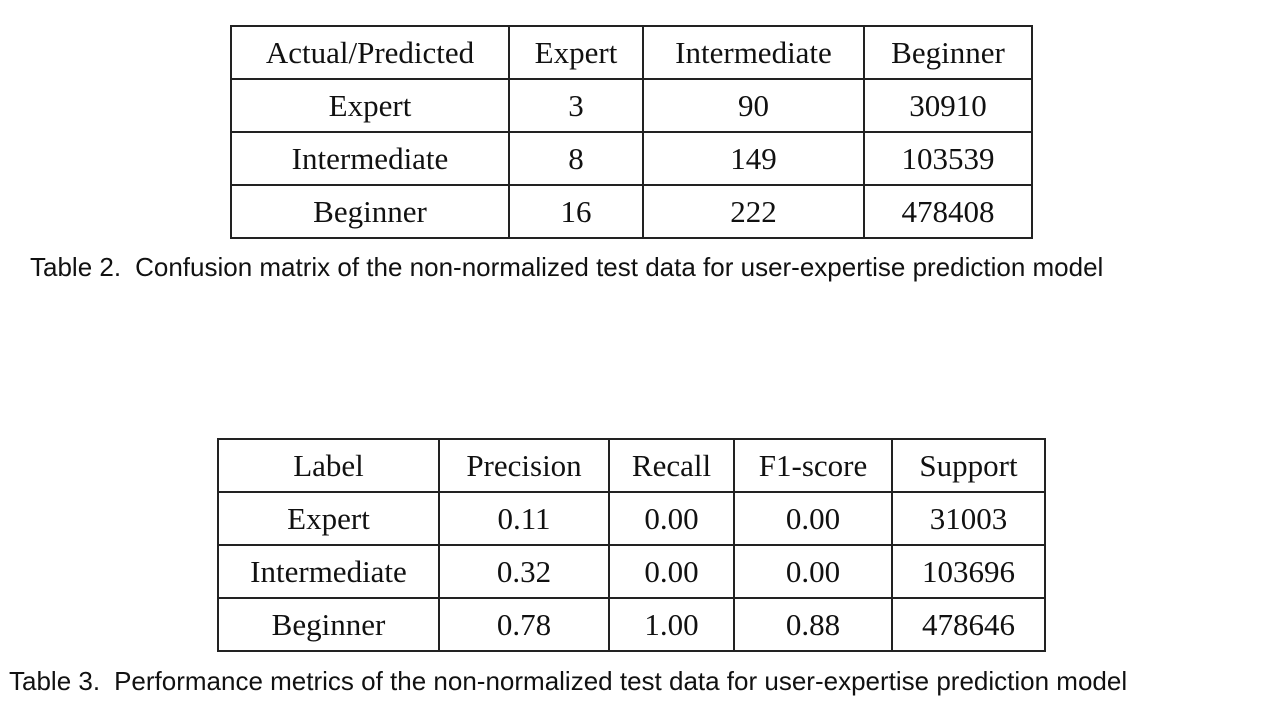 The height and width of the screenshot is (712, 1264). I want to click on header-cell: Actual/Predicted, so click(370, 52).